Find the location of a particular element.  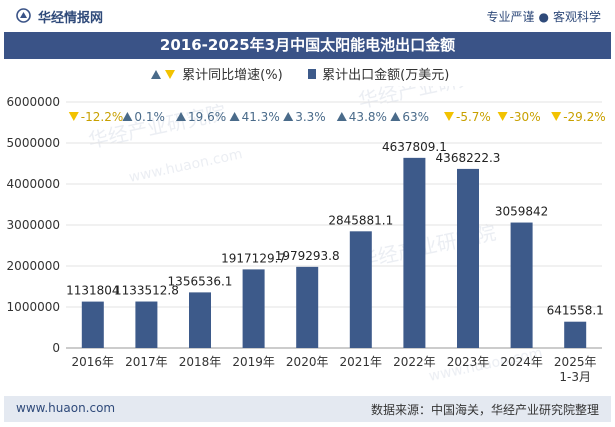

growth-label: -29.2% is located at coordinates (584, 117).